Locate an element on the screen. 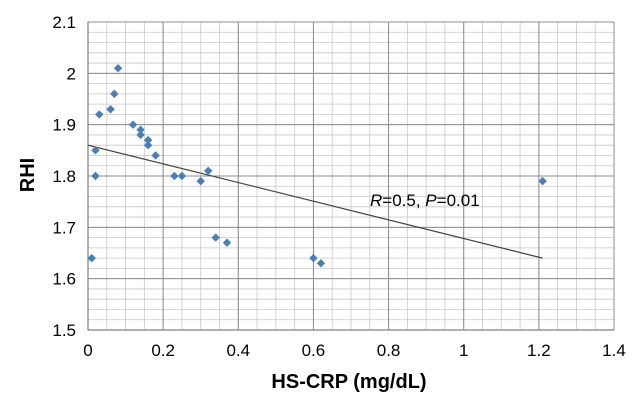  y-tick-label: 1.6 is located at coordinates (64, 279).